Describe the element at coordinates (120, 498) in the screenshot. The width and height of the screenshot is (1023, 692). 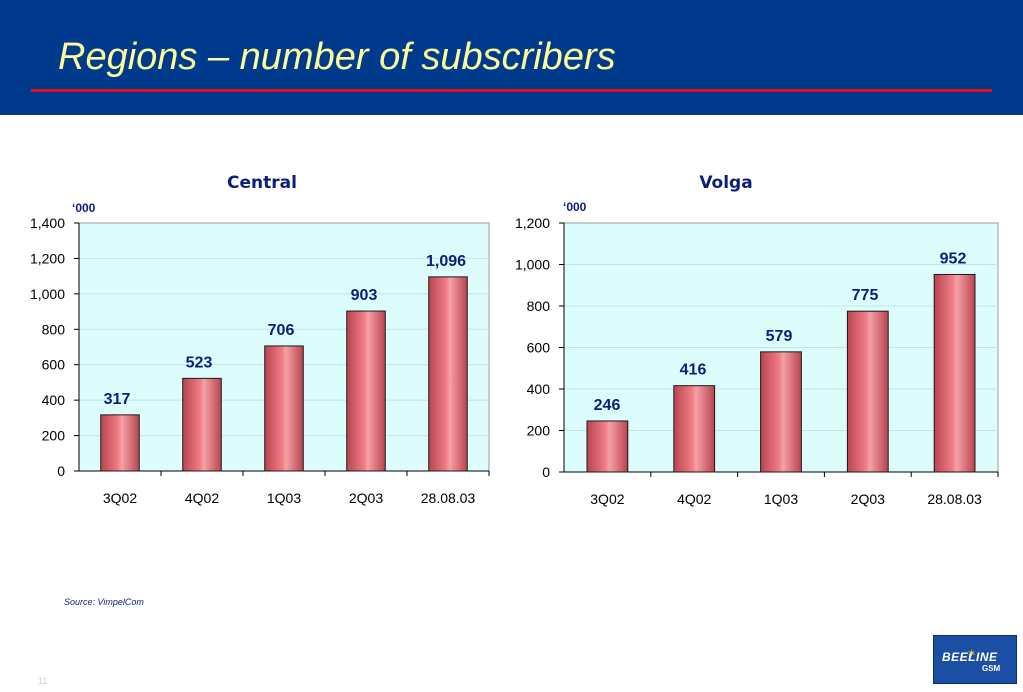
I see `central-xtick-label: 3Q02` at that location.